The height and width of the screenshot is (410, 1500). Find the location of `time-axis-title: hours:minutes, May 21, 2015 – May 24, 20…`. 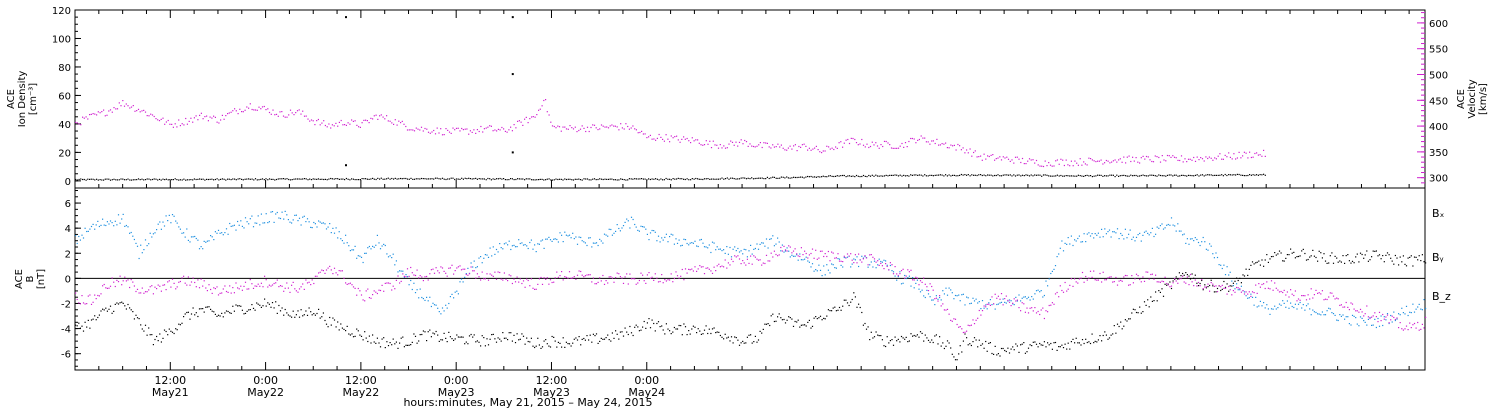

time-axis-title: hours:minutes, May 21, 2015 – May 24, 20… is located at coordinates (527, 402).